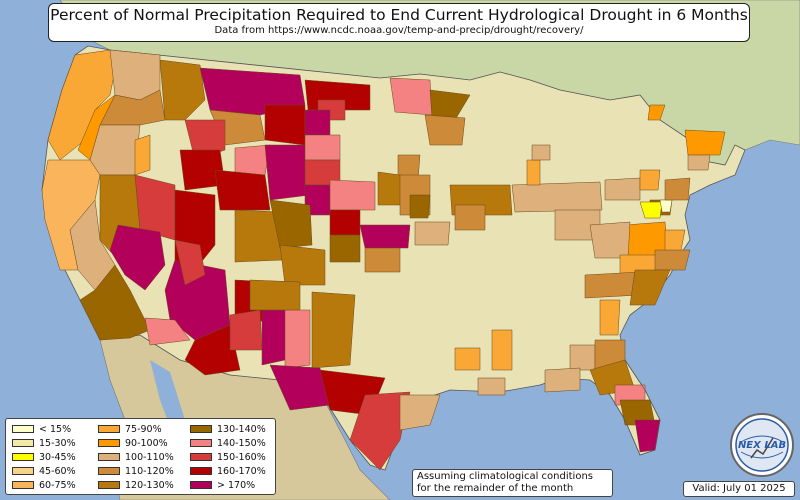  I want to click on logo-text: NEX LAB, so click(762, 445).